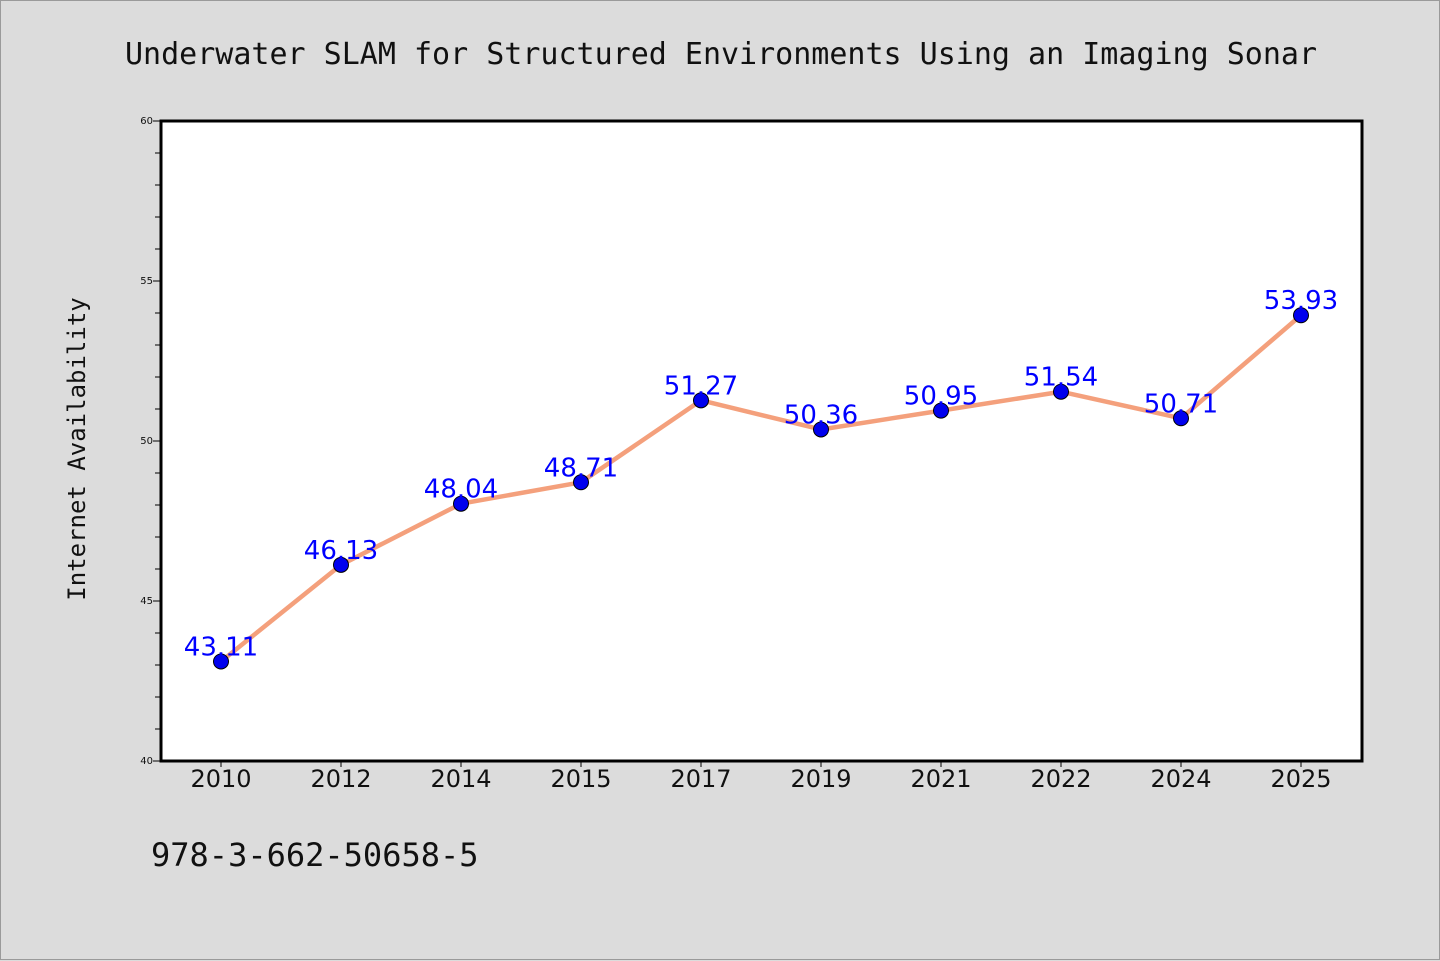  Describe the element at coordinates (157, 441) in the screenshot. I see `y-axis-ticks` at that location.